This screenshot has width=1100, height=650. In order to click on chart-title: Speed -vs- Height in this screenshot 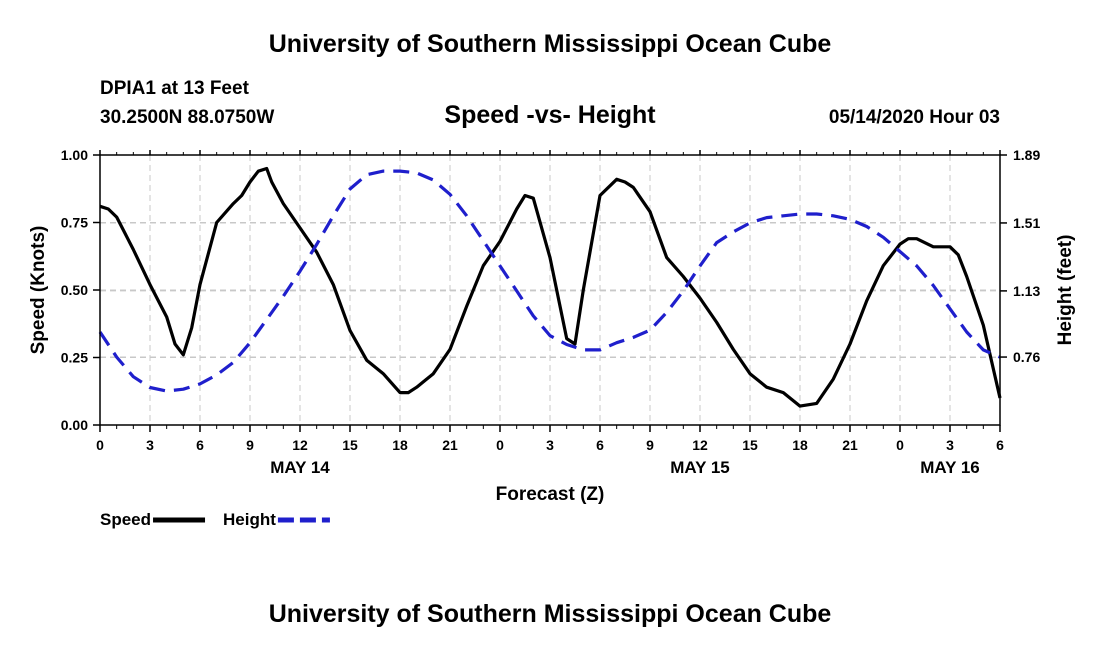, I will do `click(550, 115)`.